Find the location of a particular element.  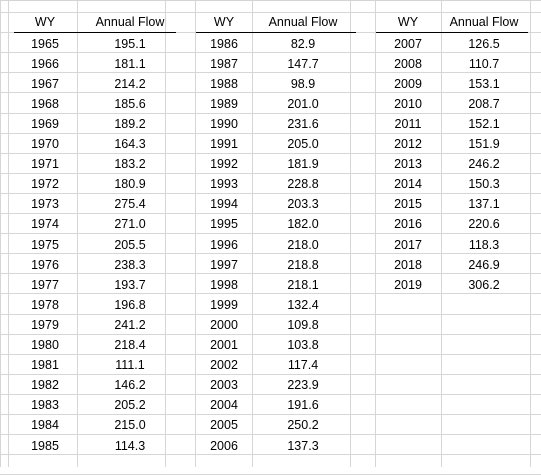

cell-wy: 1982 is located at coordinates (45, 385).